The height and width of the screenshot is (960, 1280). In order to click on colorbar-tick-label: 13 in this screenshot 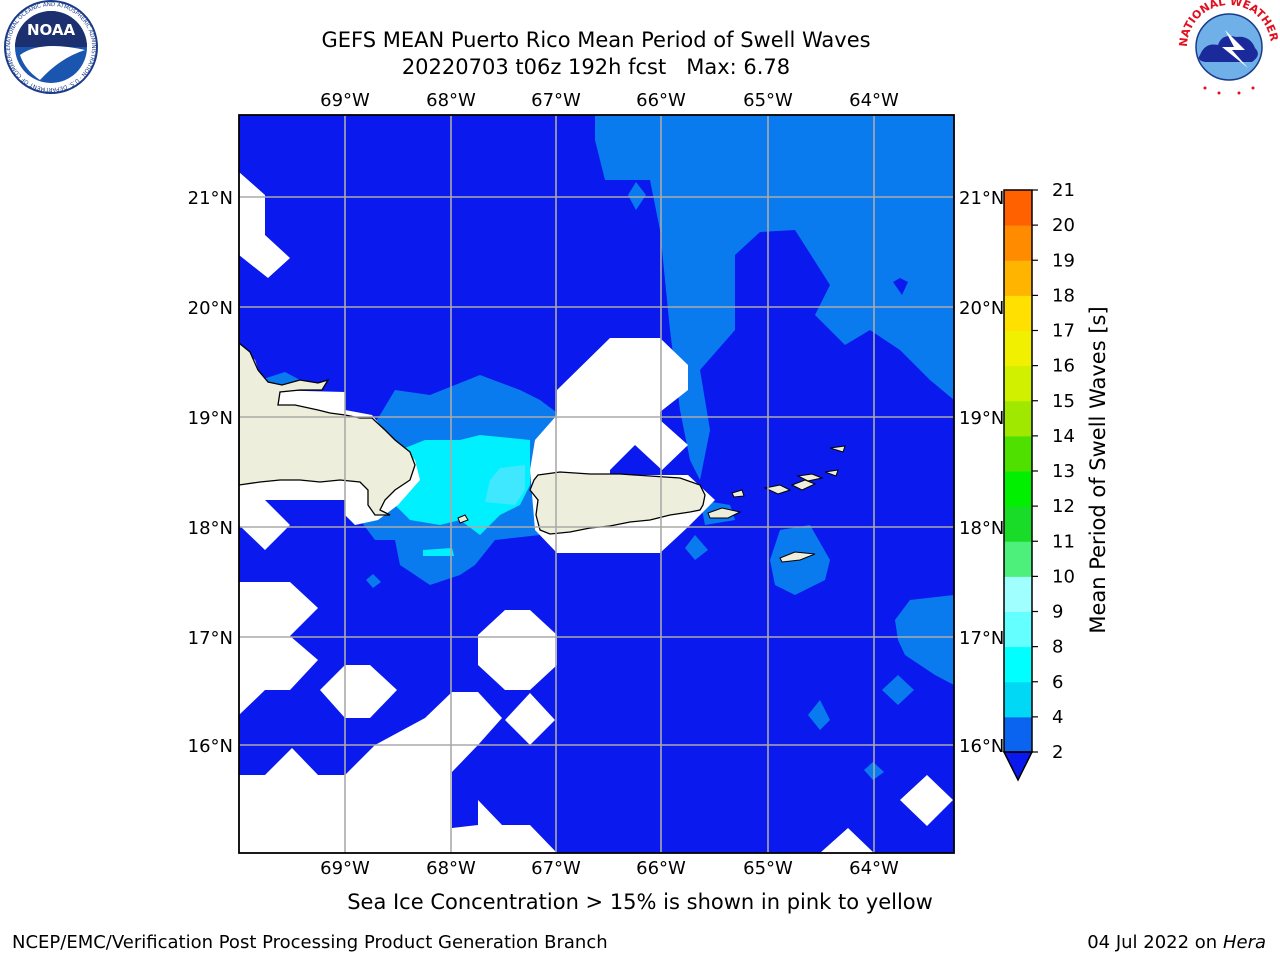, I will do `click(1063, 471)`.